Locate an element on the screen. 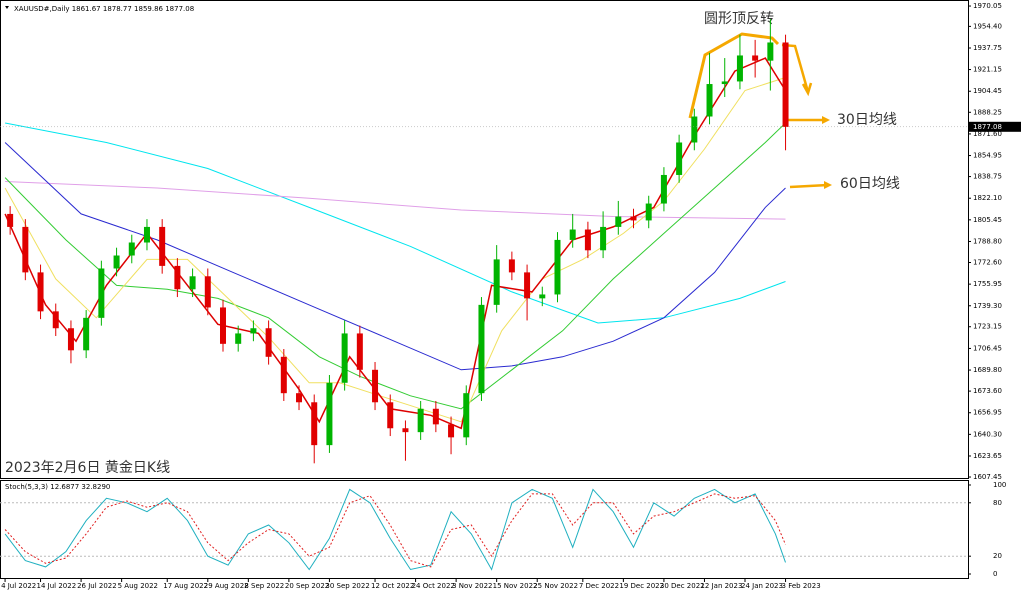 This screenshot has height=593, width=1024. x-tick-label: 3 Feb 2023 is located at coordinates (801, 586).